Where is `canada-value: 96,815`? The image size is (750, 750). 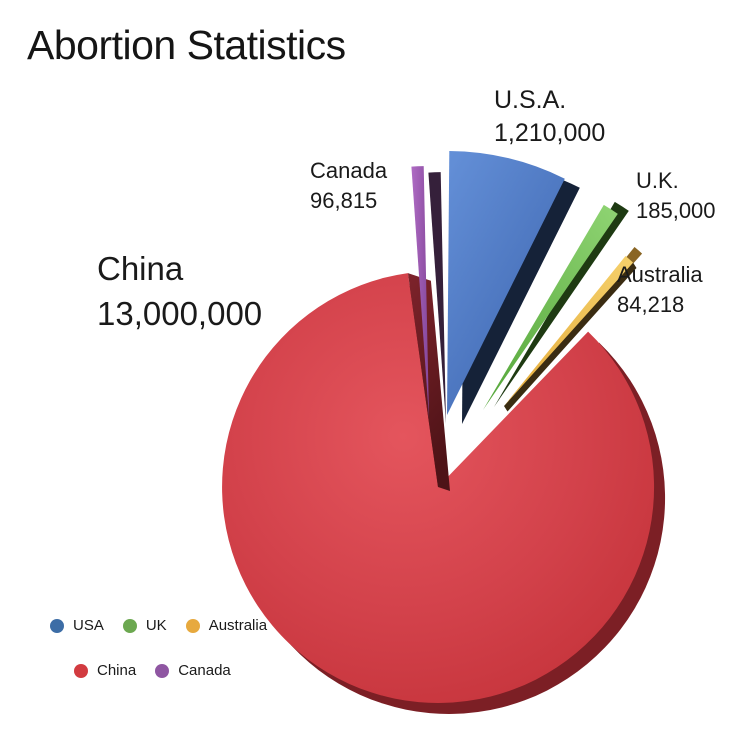 canada-value: 96,815 is located at coordinates (344, 200).